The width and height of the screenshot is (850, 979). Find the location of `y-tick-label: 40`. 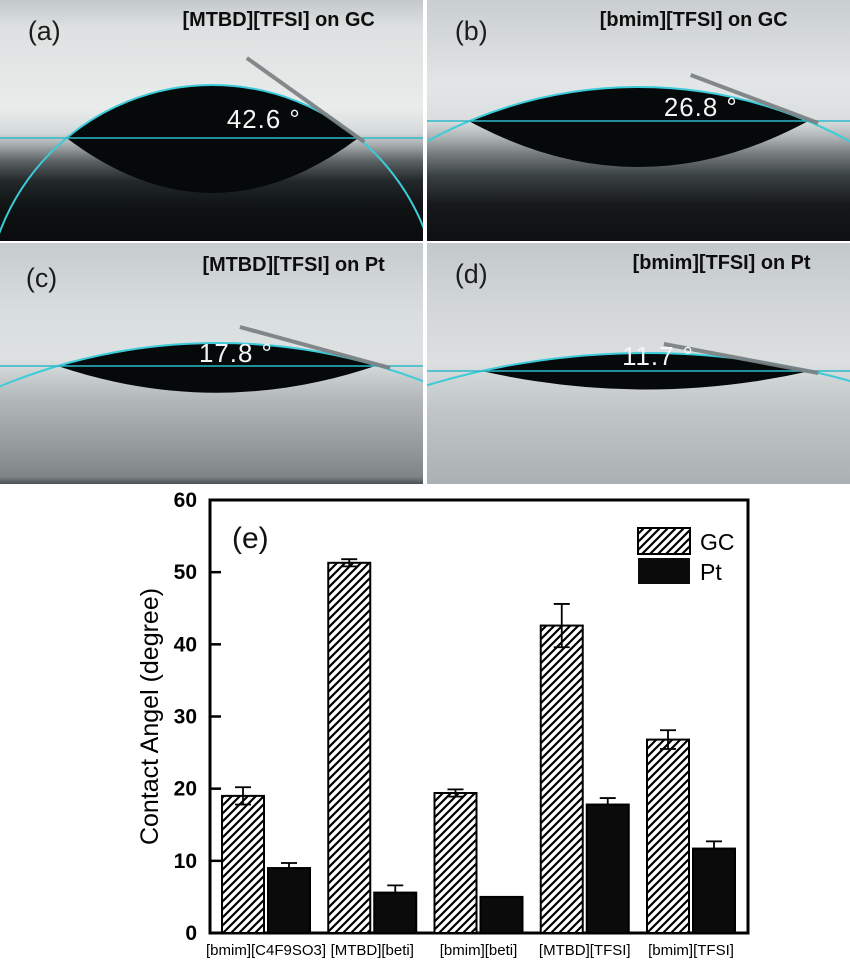

y-tick-label: 40 is located at coordinates (185, 644).